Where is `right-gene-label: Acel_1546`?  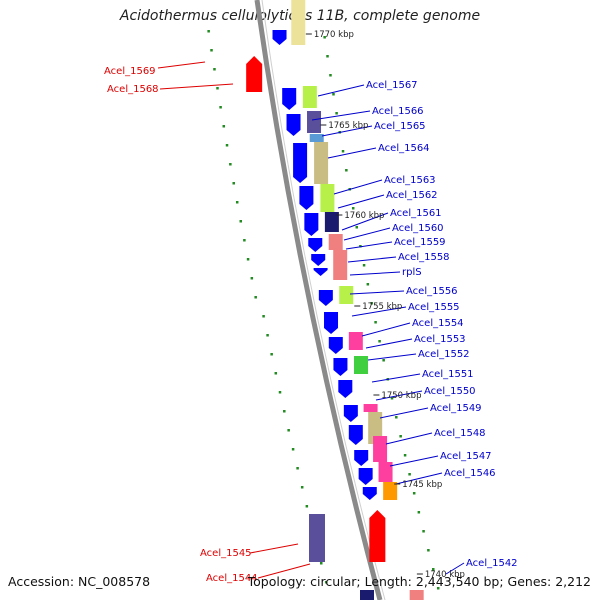
right-gene-label: Acel_1546 is located at coordinates (470, 473).